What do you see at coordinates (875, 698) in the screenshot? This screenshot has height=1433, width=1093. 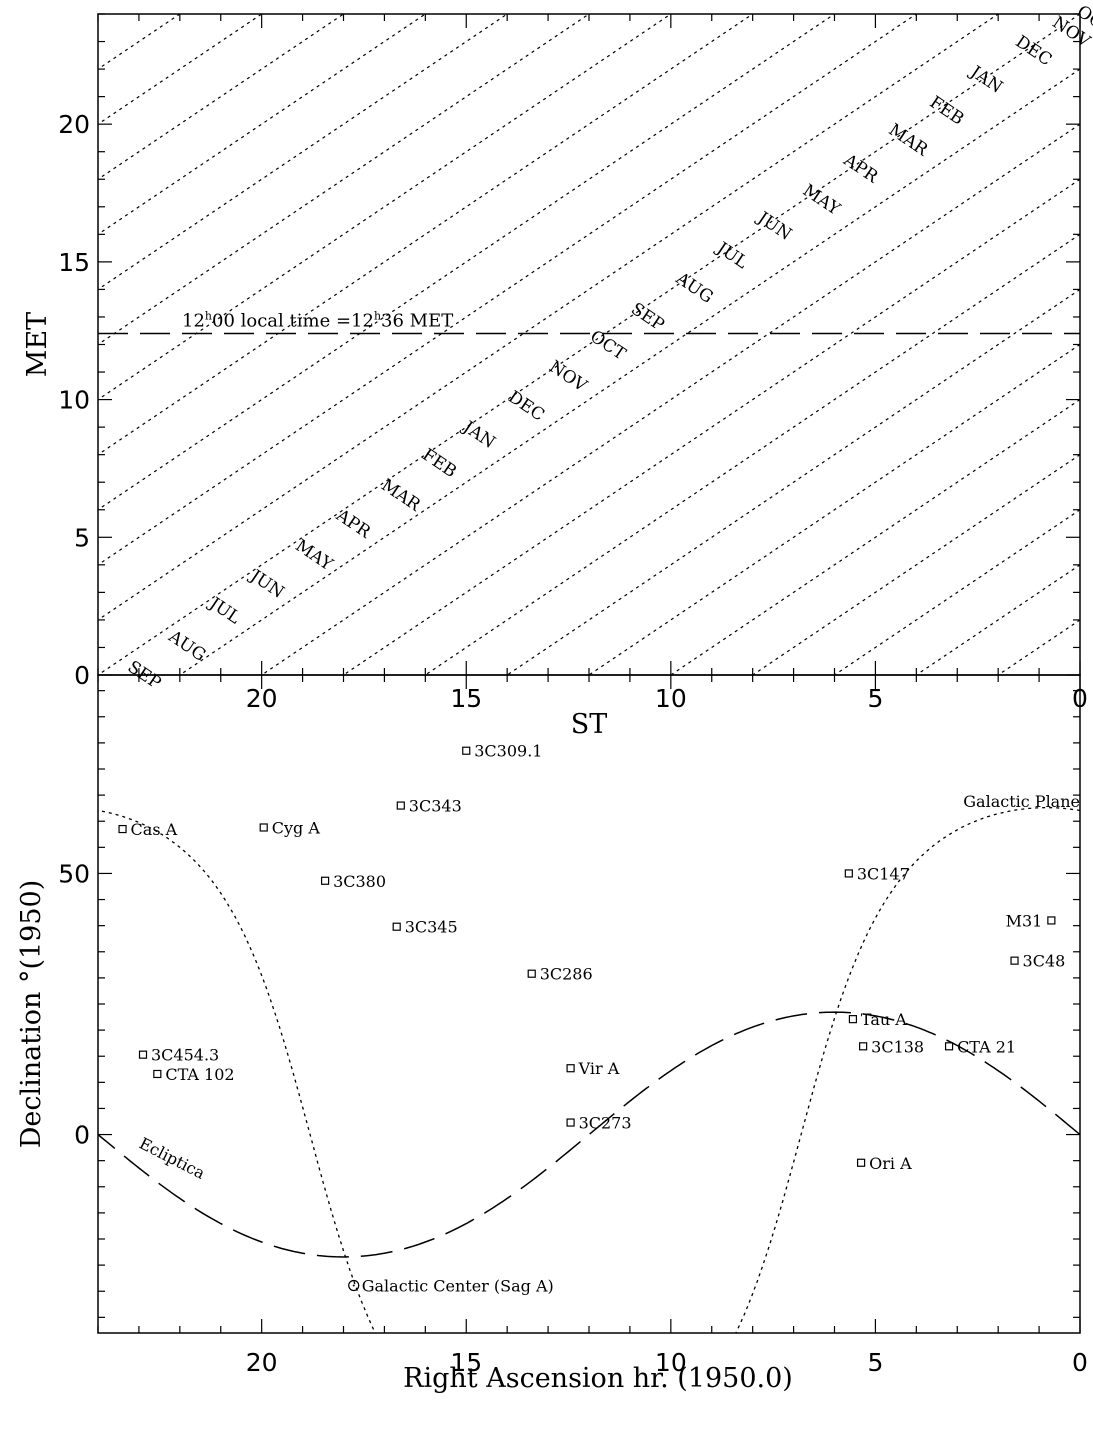 I see `st-tick-label: 5` at bounding box center [875, 698].